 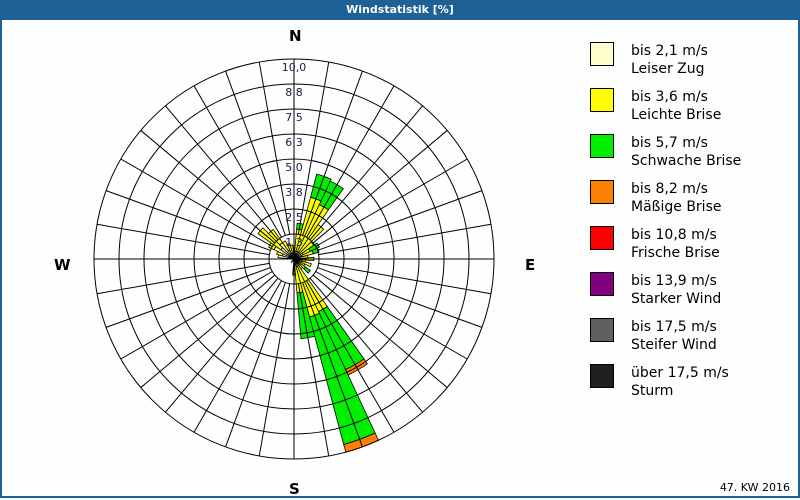 I want to click on label-north: N, so click(x=295, y=36).